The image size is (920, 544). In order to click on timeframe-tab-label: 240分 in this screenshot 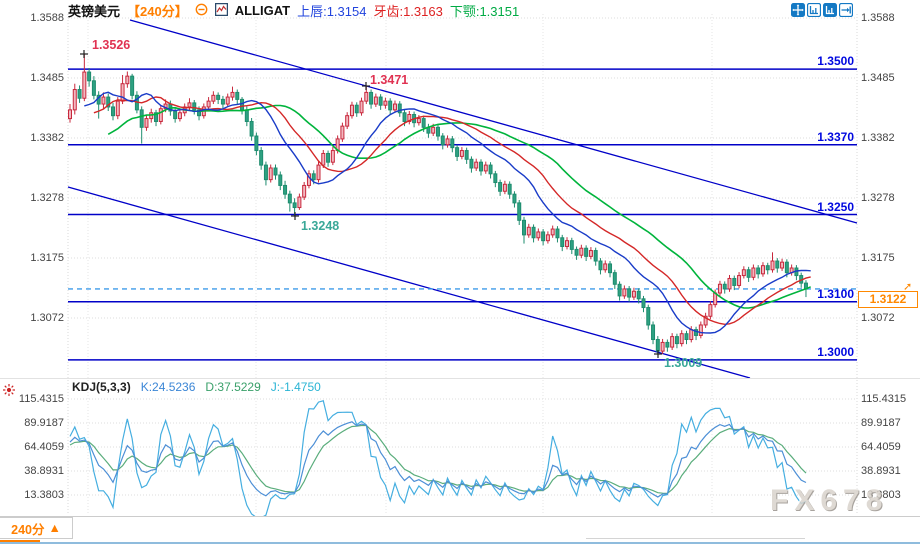, I will do `click(28, 529)`.